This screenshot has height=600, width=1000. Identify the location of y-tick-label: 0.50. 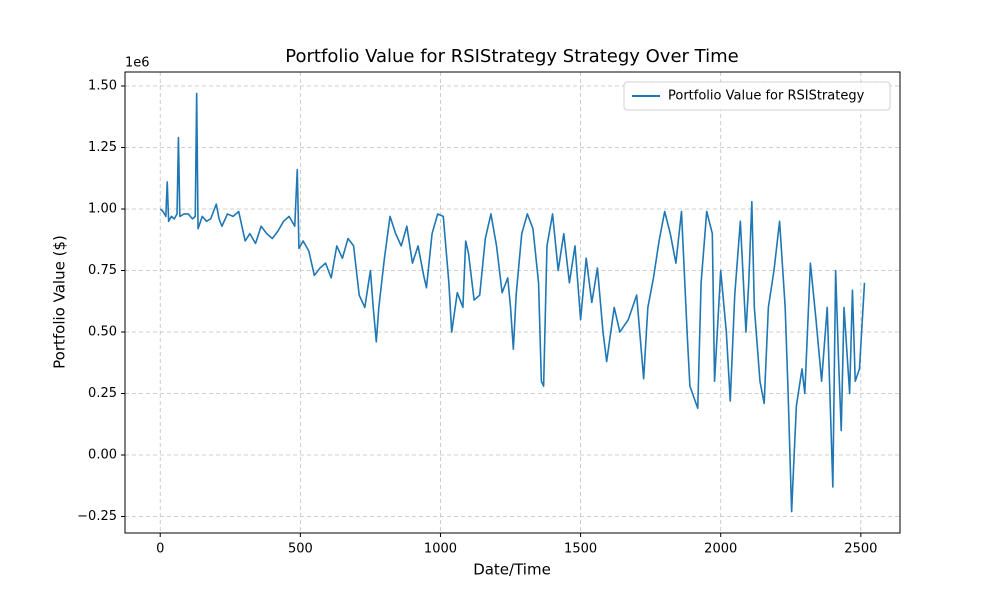
(102, 332).